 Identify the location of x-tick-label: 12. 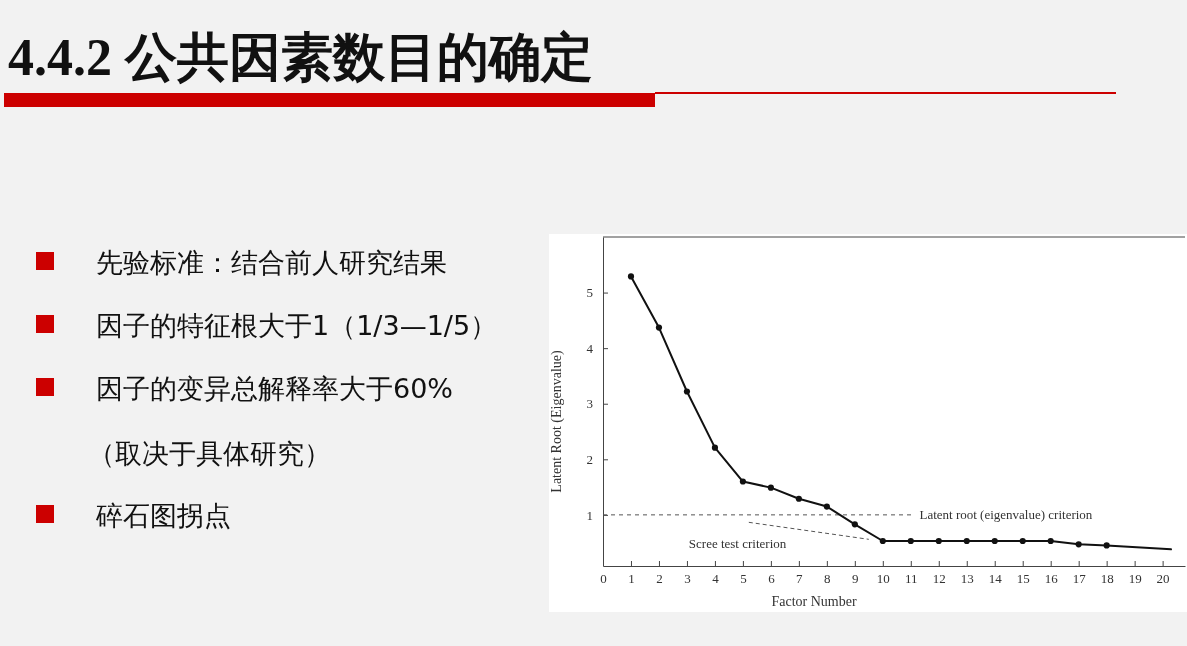
(939, 579).